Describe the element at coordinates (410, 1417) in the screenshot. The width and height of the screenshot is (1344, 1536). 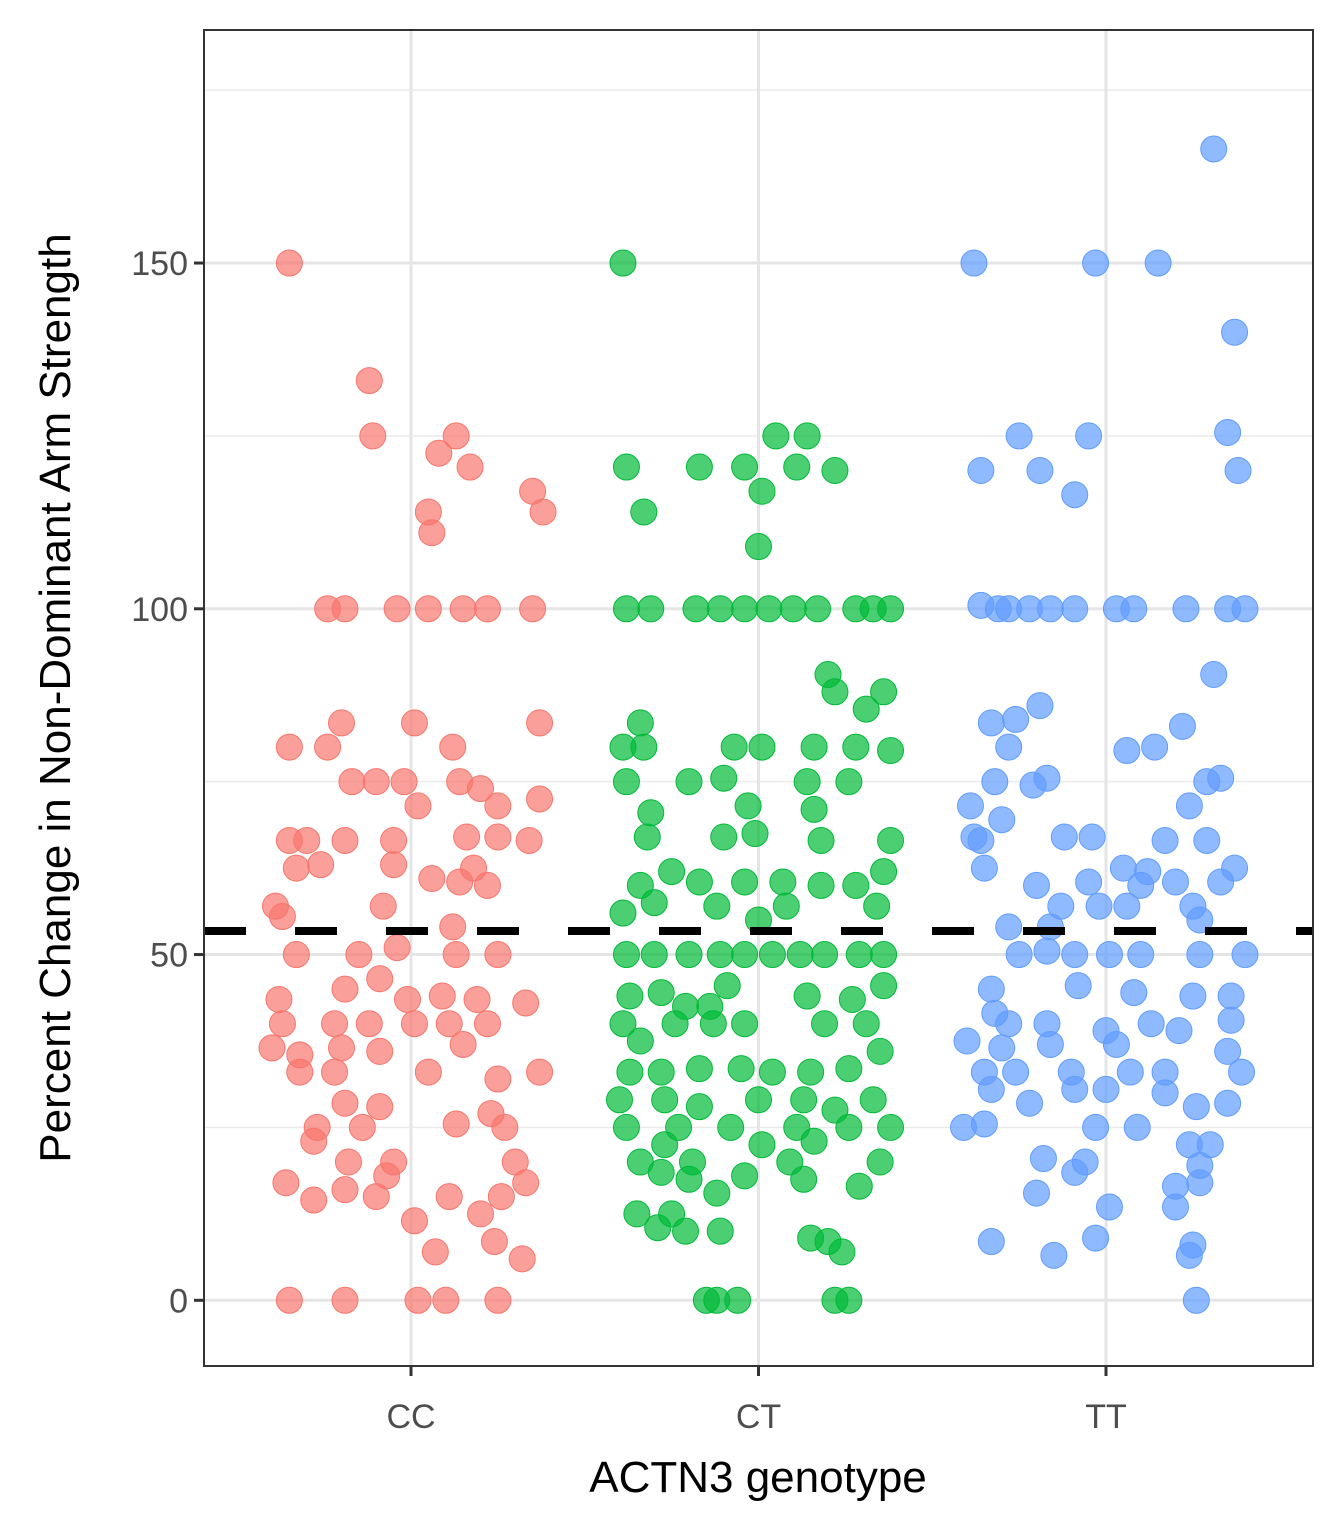
I see `x-tick-label: CC` at that location.